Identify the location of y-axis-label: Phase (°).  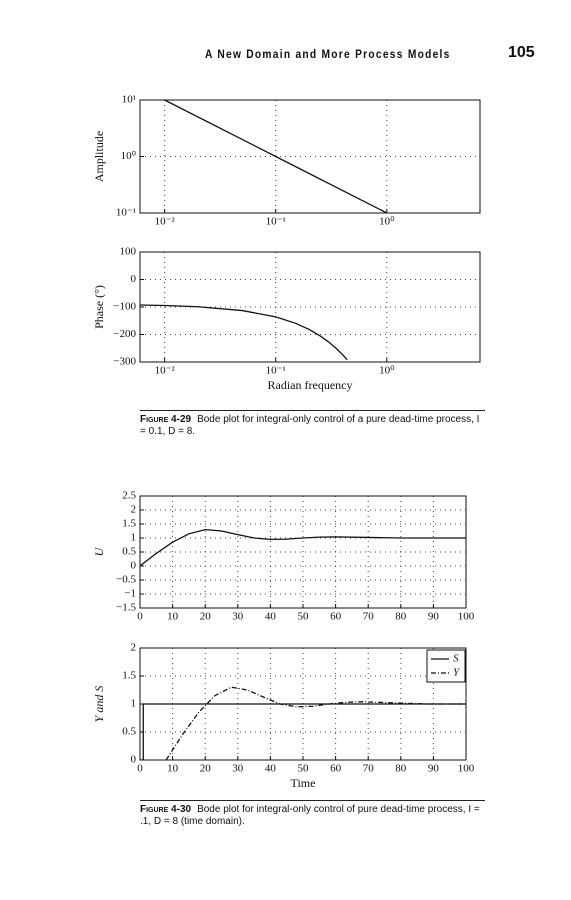
(99, 307).